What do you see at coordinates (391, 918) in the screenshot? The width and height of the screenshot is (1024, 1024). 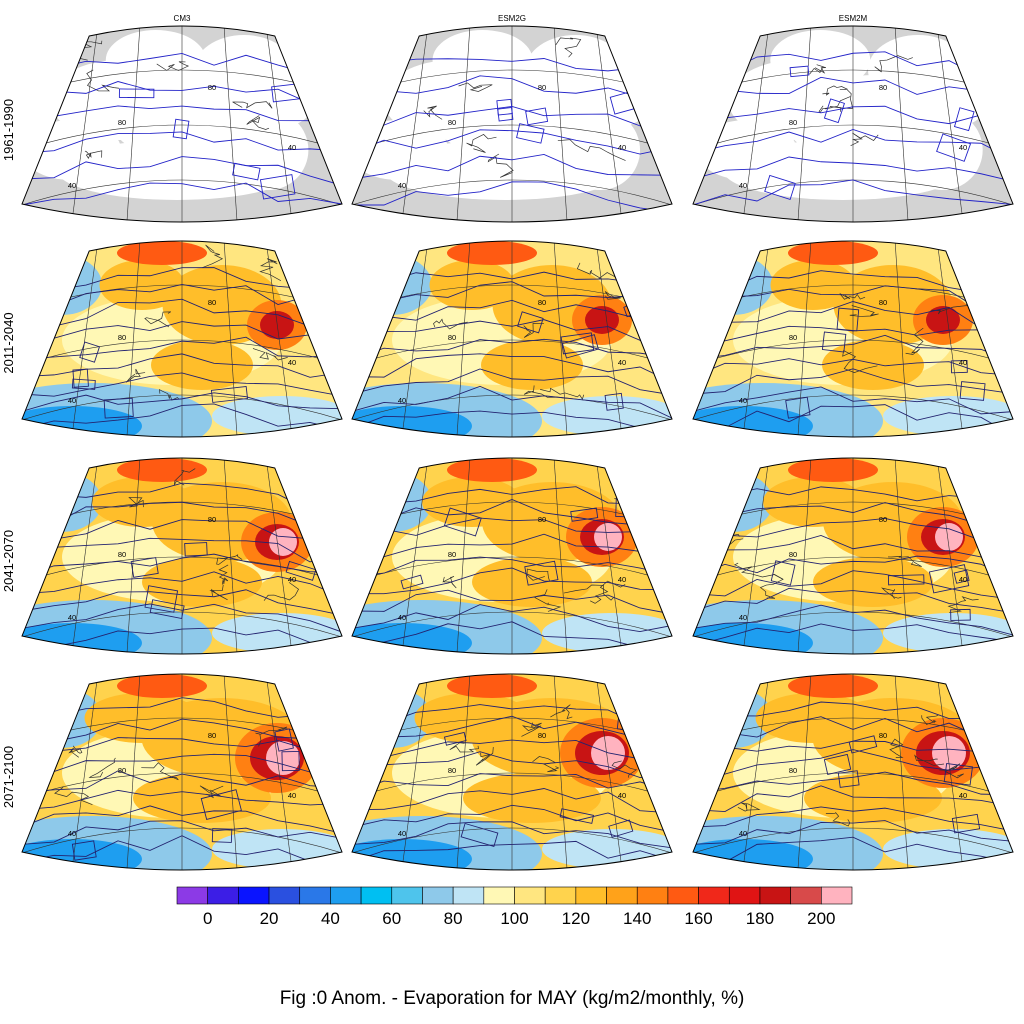 I see `colorbar-tick-label: 60` at bounding box center [391, 918].